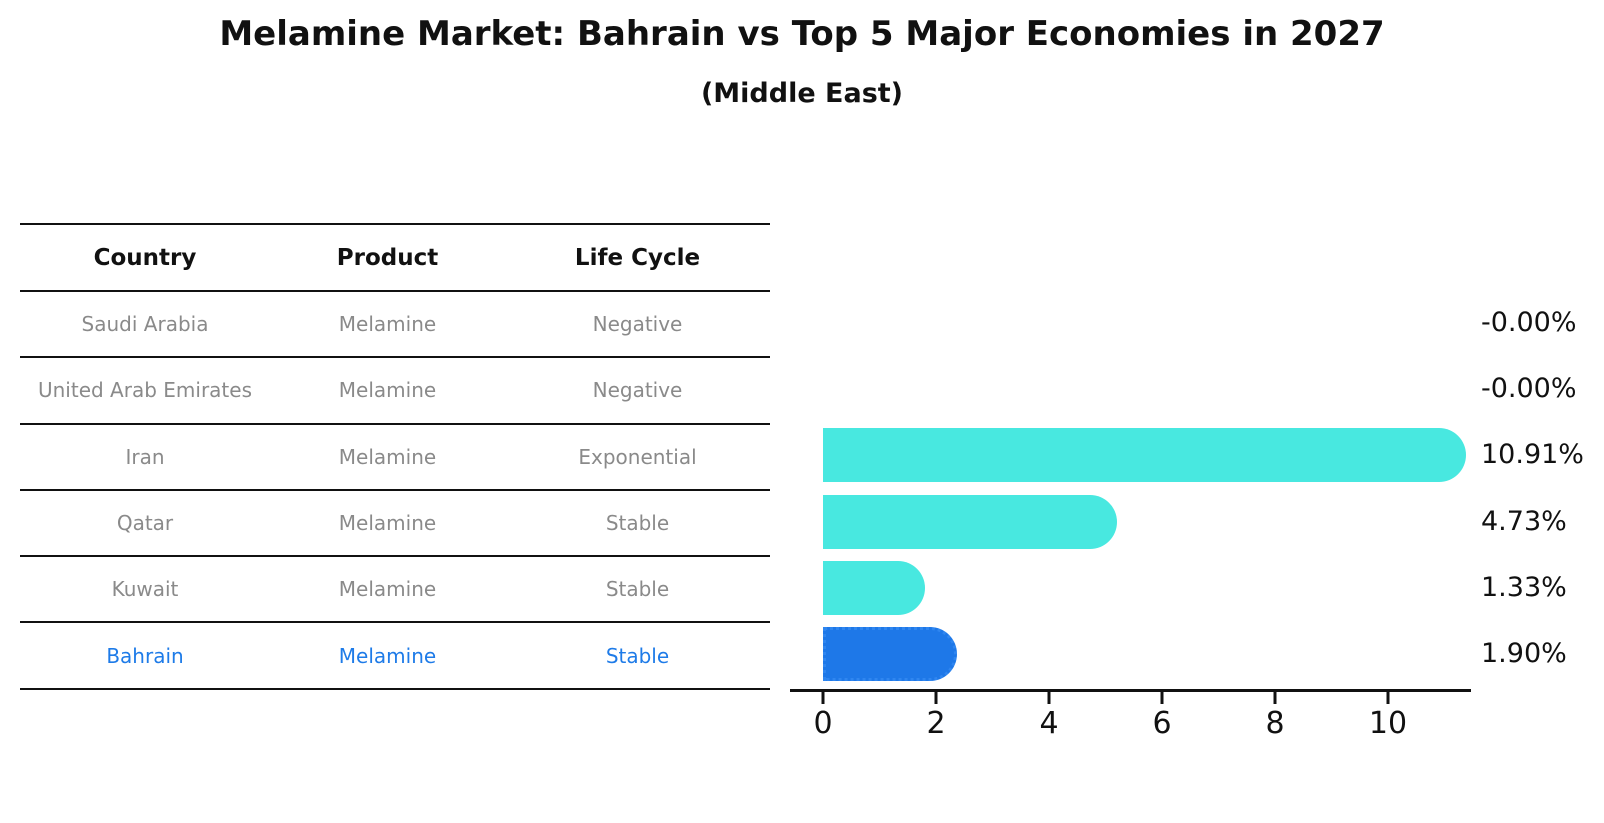 The width and height of the screenshot is (1604, 823). I want to click on table-row-saudi-arabia: Saudi Arabia Melamine Negative, so click(395, 325).